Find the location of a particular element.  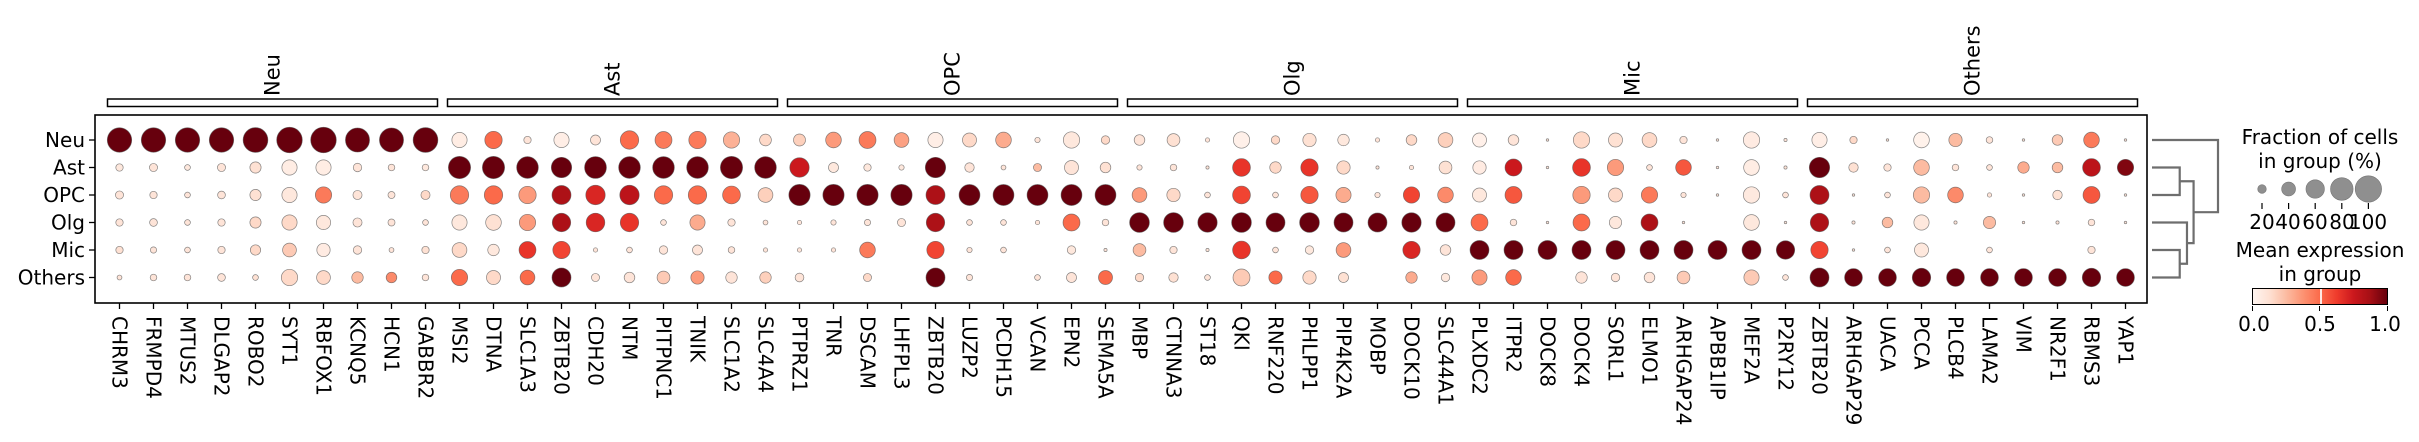

gene-label: P2RY12 is located at coordinates (1786, 353).